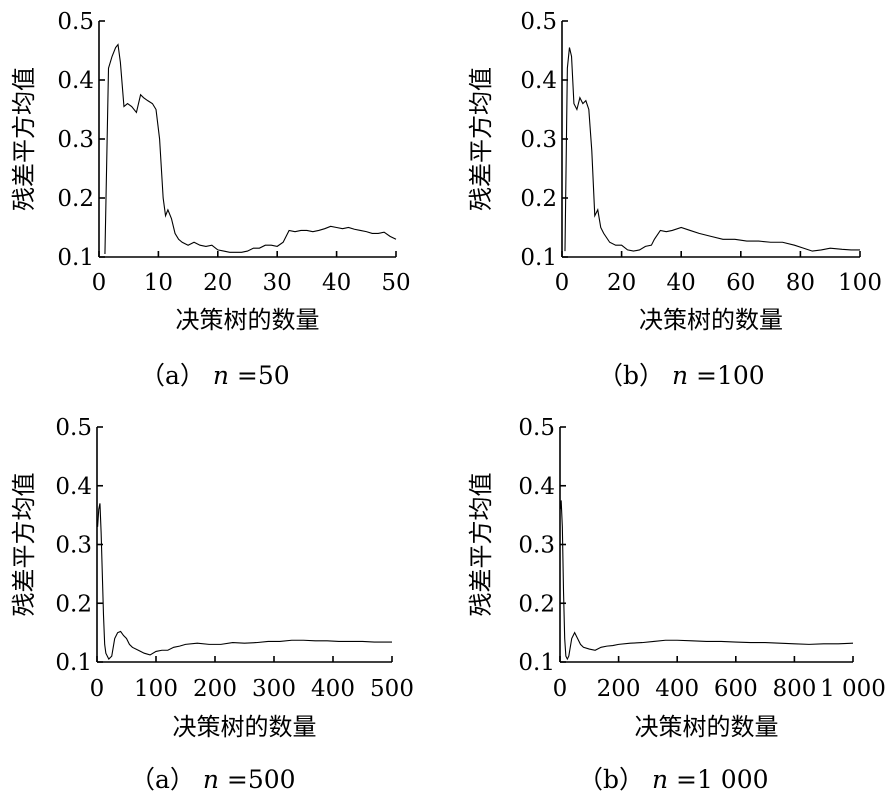 The image size is (896, 800). What do you see at coordinates (853, 689) in the screenshot?
I see `x-tick-label: 1 000` at bounding box center [853, 689].